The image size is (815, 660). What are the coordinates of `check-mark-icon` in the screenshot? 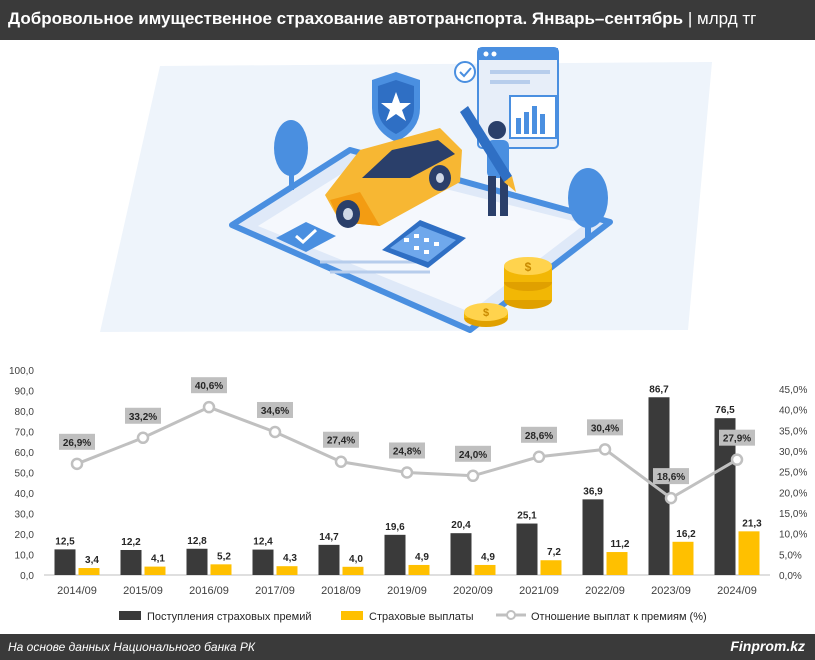 It's located at (306, 236).